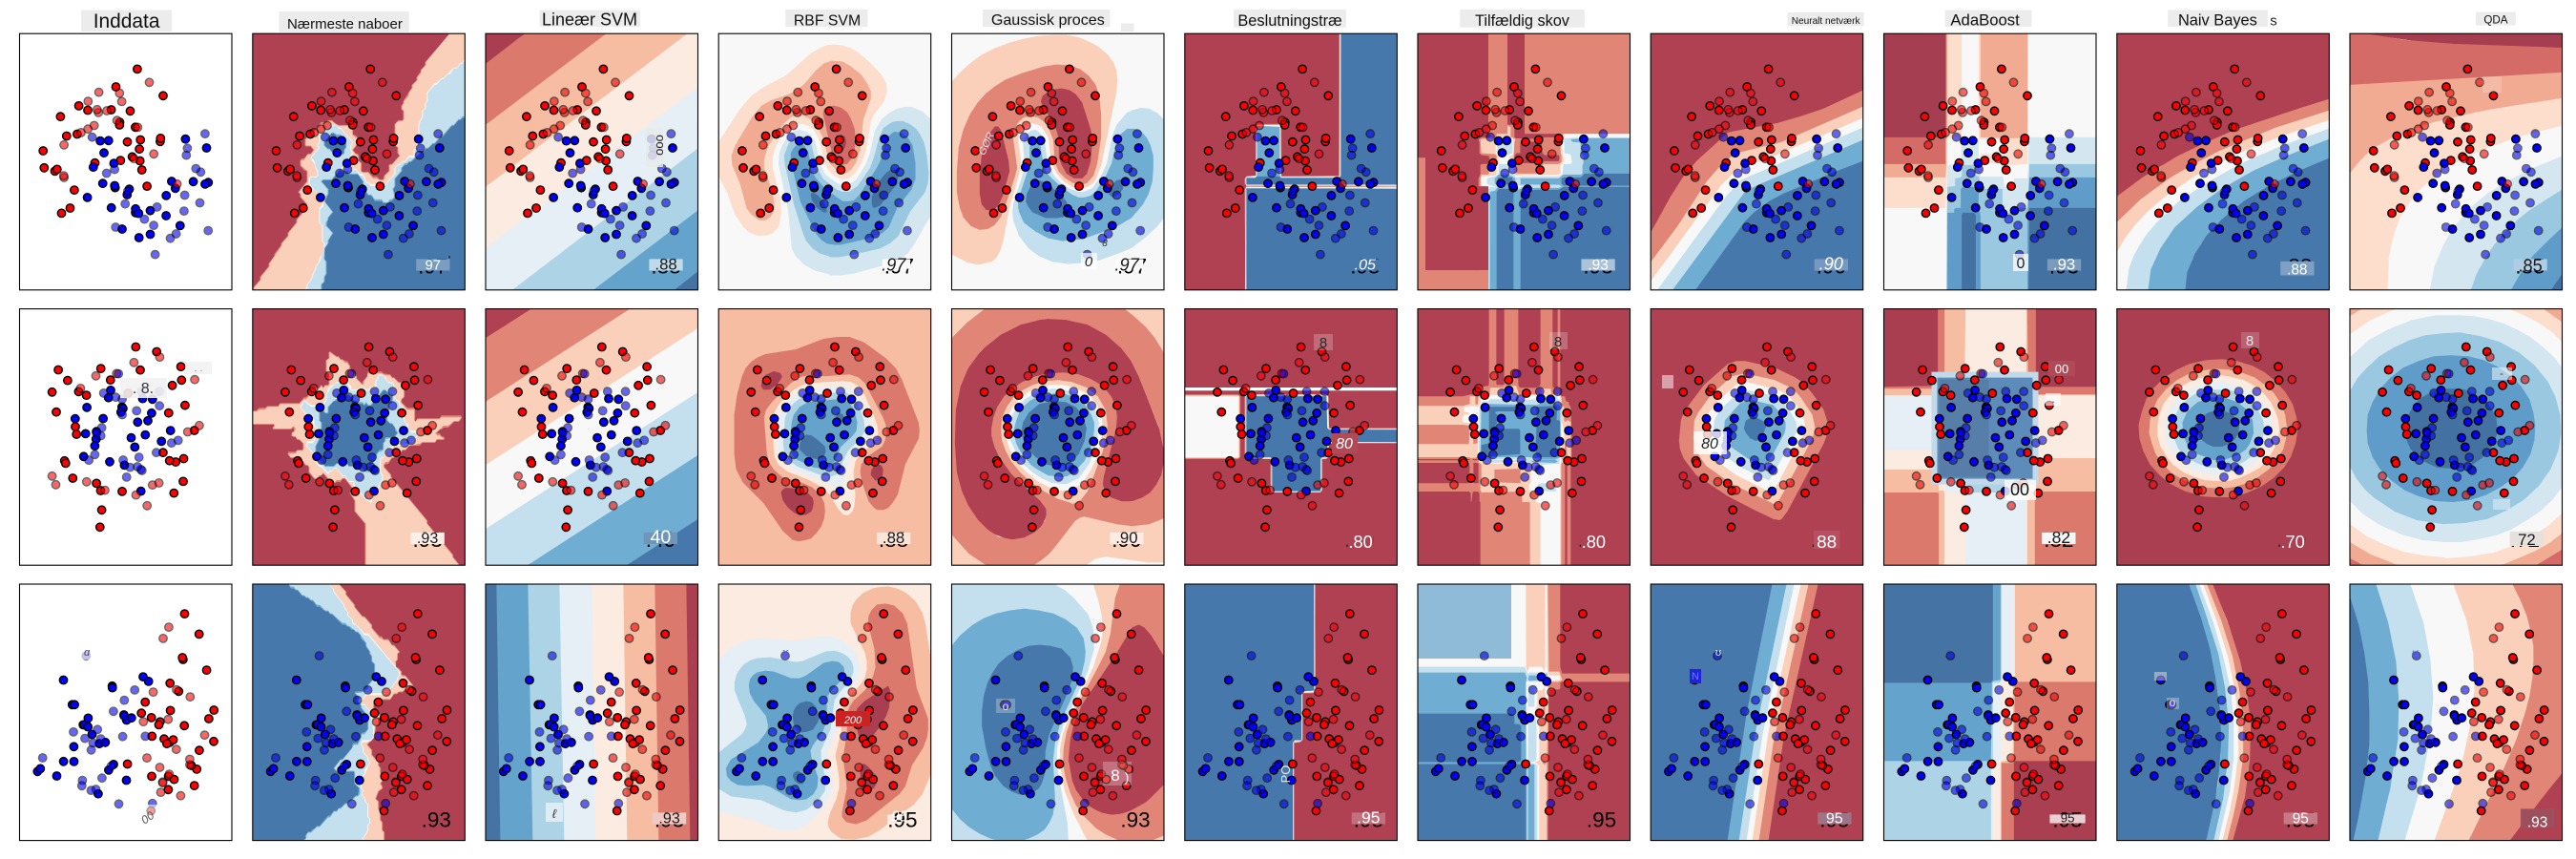  Describe the element at coordinates (433, 266) in the screenshot. I see `svg-text: 97` at that location.